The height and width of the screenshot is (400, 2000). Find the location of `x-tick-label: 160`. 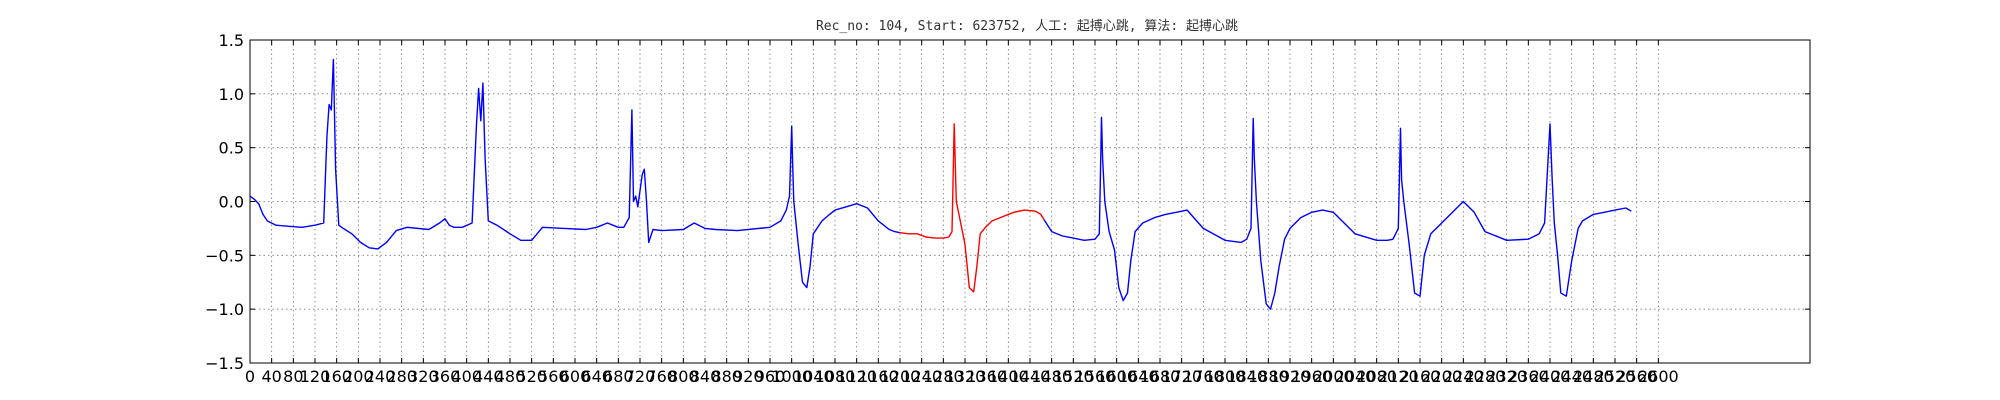

x-tick-label: 160 is located at coordinates (336, 376).